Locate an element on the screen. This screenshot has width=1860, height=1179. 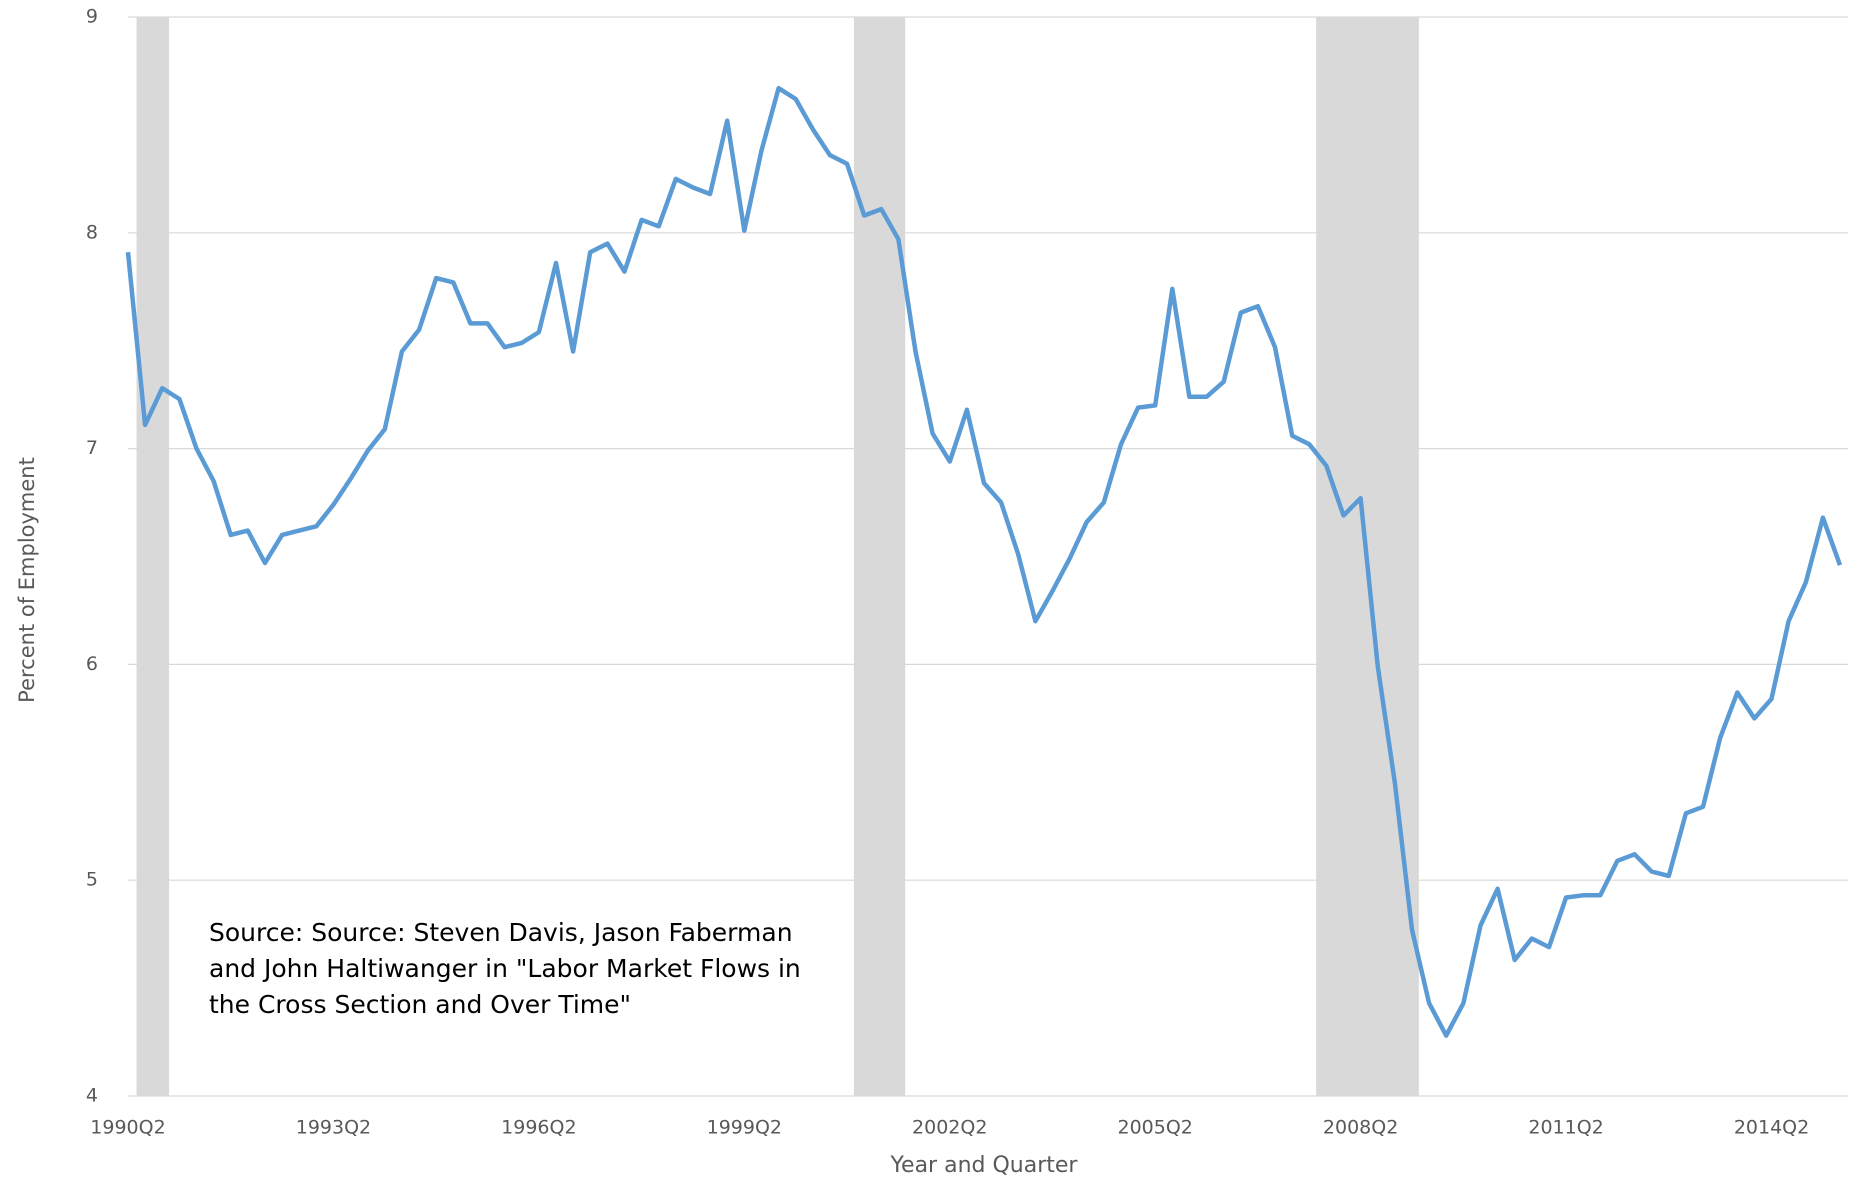
x-tick-label: 1999Q2 is located at coordinates (744, 1128).